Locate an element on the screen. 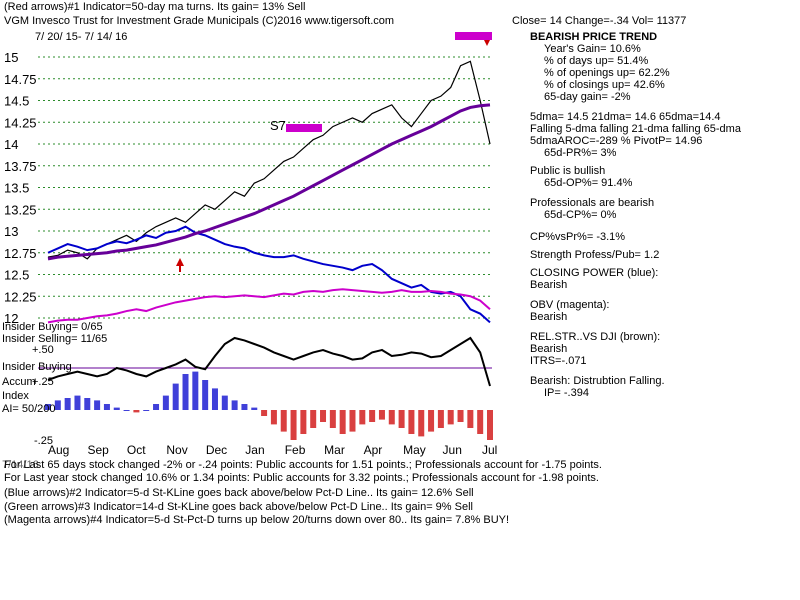 The image size is (800, 600). side-item: 65-day gain= -2% is located at coordinates (587, 97).